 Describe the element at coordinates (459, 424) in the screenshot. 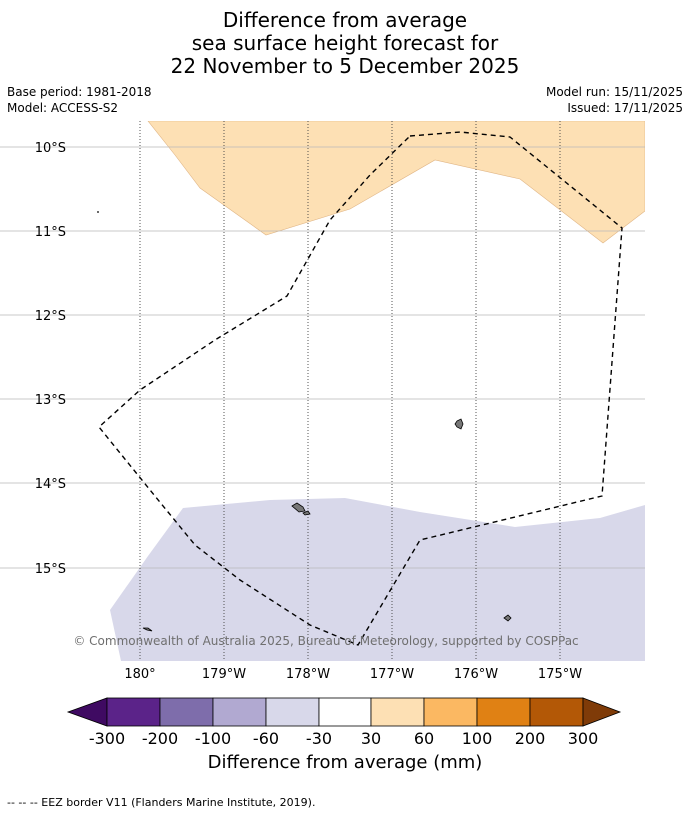

I see `island-north` at that location.